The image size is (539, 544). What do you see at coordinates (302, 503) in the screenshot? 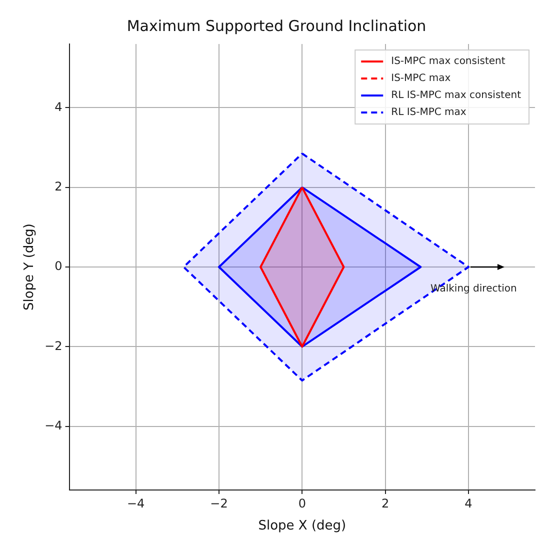
I see `x-tick-label: 0` at bounding box center [302, 503].